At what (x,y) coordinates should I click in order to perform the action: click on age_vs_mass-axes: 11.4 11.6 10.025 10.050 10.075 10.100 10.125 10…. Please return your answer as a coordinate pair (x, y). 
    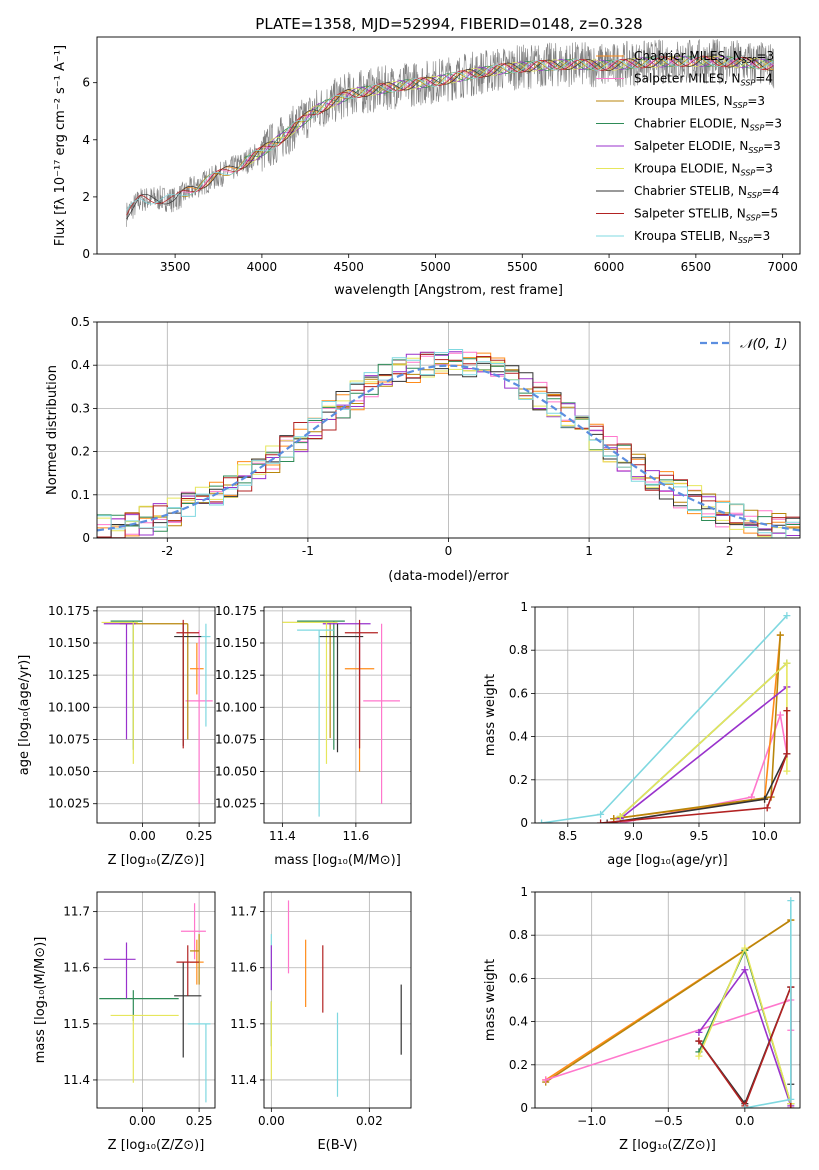
    Looking at the image, I should click on (313, 723).